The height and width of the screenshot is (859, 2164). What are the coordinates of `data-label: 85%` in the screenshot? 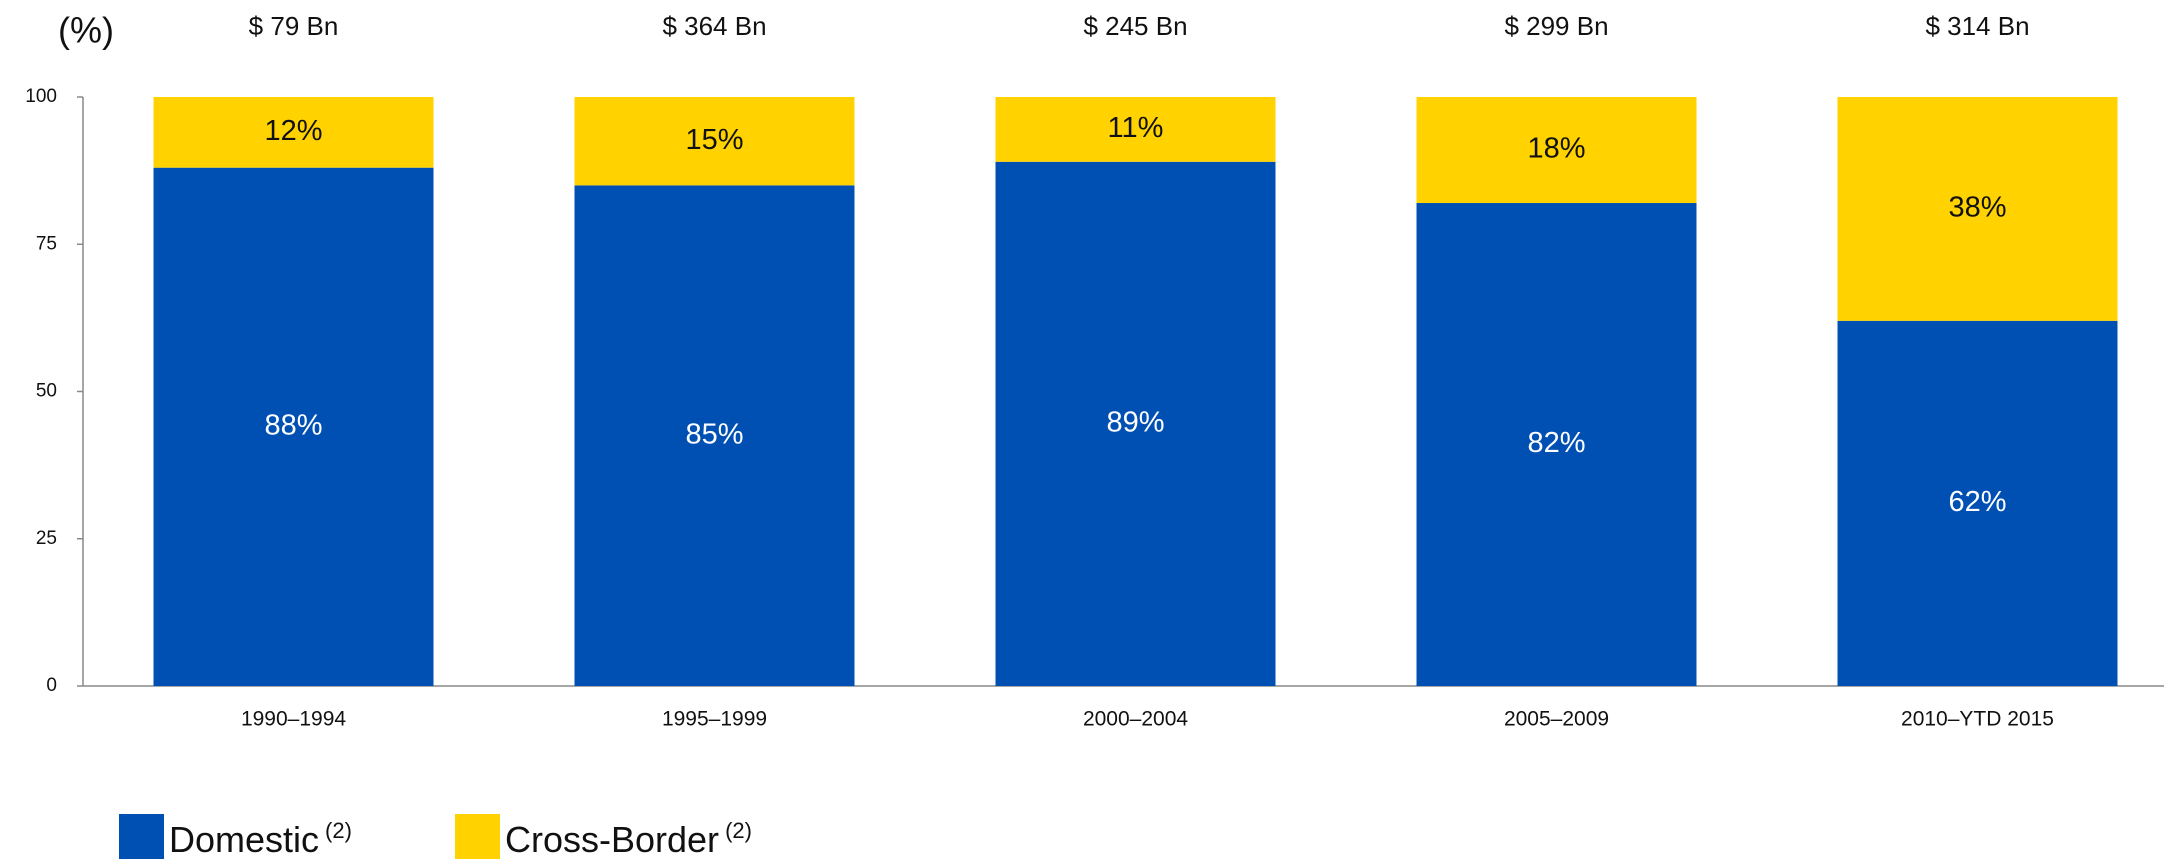 It's located at (714, 434).